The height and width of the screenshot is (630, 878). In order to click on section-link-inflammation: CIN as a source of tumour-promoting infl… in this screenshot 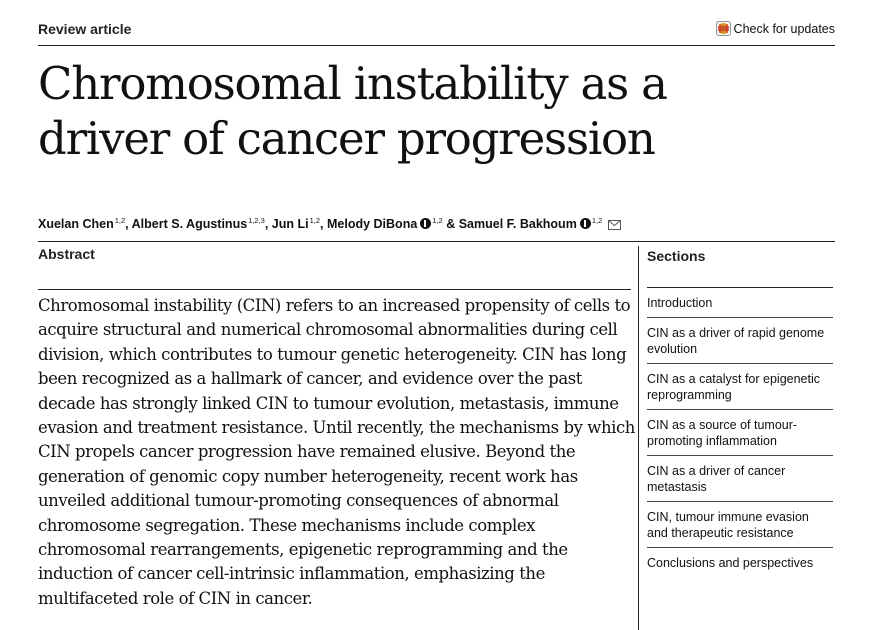, I will do `click(740, 433)`.